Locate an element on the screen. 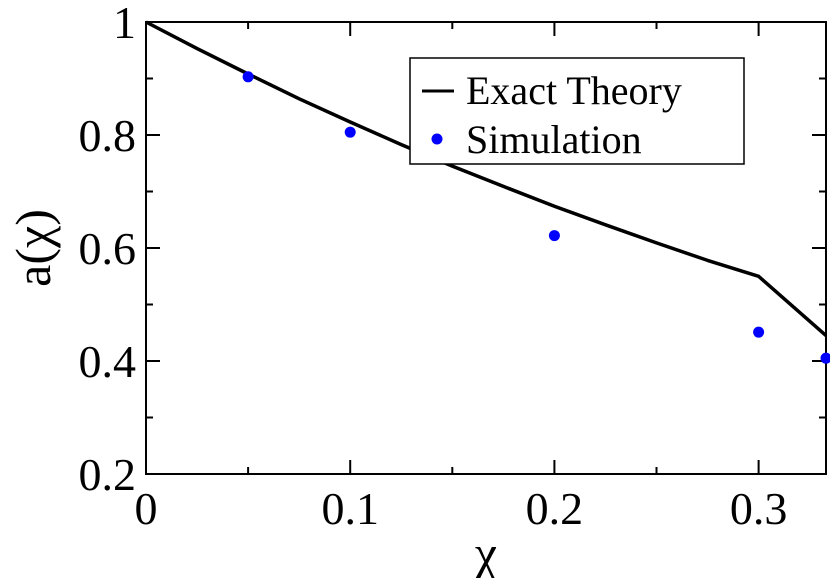 The width and height of the screenshot is (830, 578). x-tick-label: 0.1 is located at coordinates (350, 508).